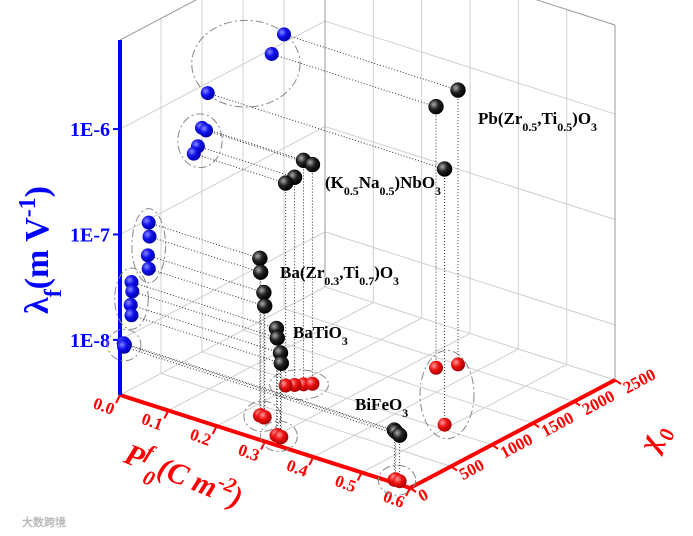 Image resolution: width=693 pixels, height=536 pixels. I want to click on y-tick-label: 0, so click(423, 495).